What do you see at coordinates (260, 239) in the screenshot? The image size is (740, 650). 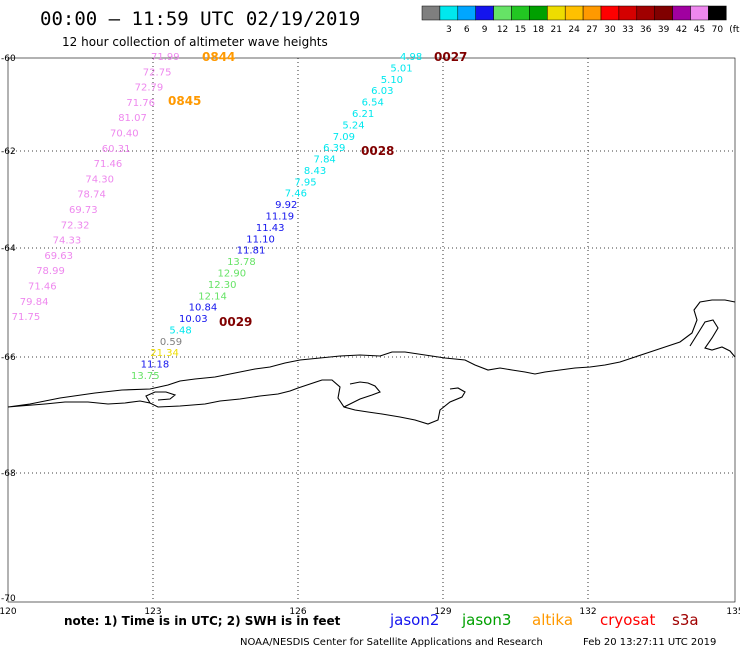 I see `wave-height-value: 11.10` at bounding box center [260, 239].